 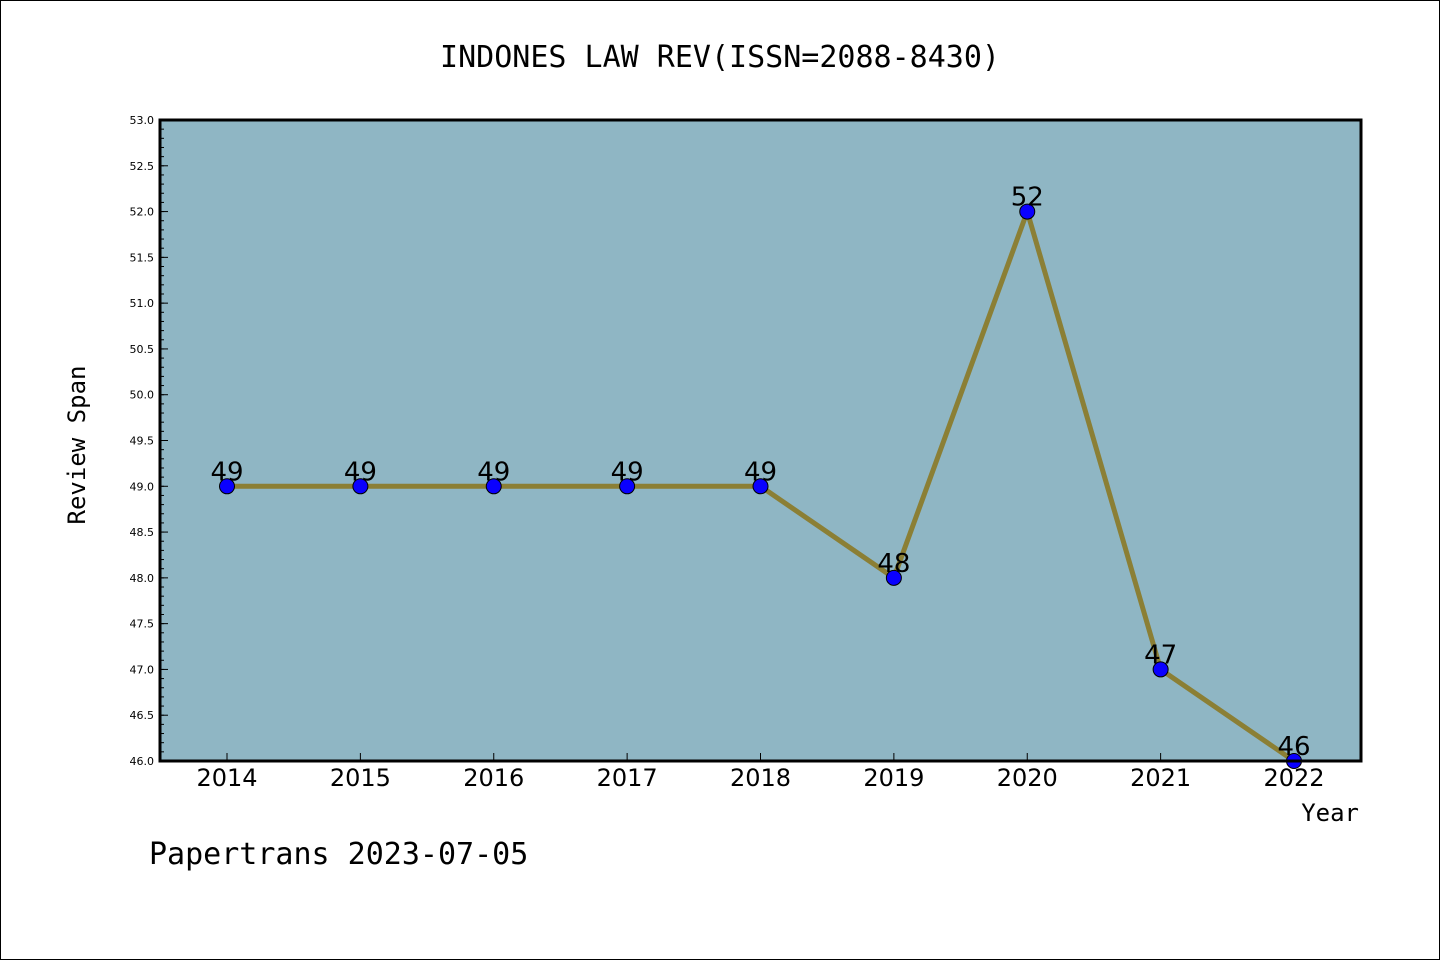 What do you see at coordinates (1160, 655) in the screenshot?
I see `data-label: 47` at bounding box center [1160, 655].